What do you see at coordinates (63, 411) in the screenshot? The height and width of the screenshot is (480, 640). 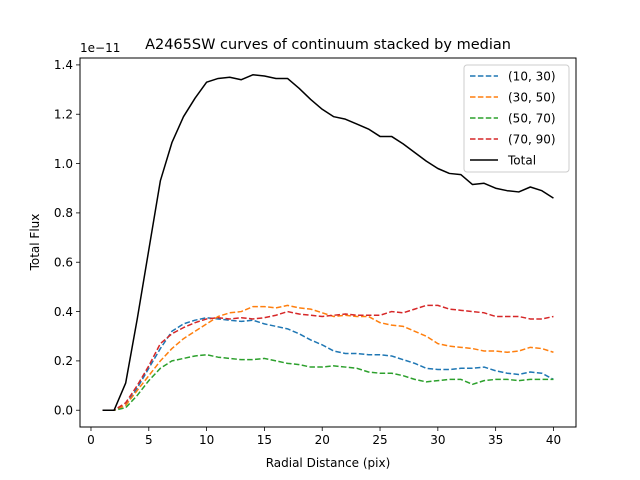 I see `y-tick-label: 0.0` at bounding box center [63, 411].